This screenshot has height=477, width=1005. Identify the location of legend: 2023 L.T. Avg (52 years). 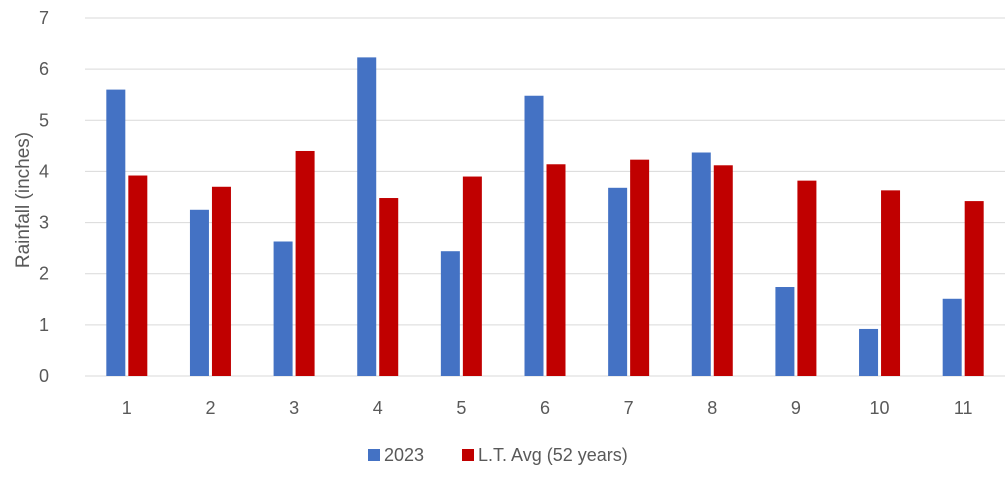
(498, 455).